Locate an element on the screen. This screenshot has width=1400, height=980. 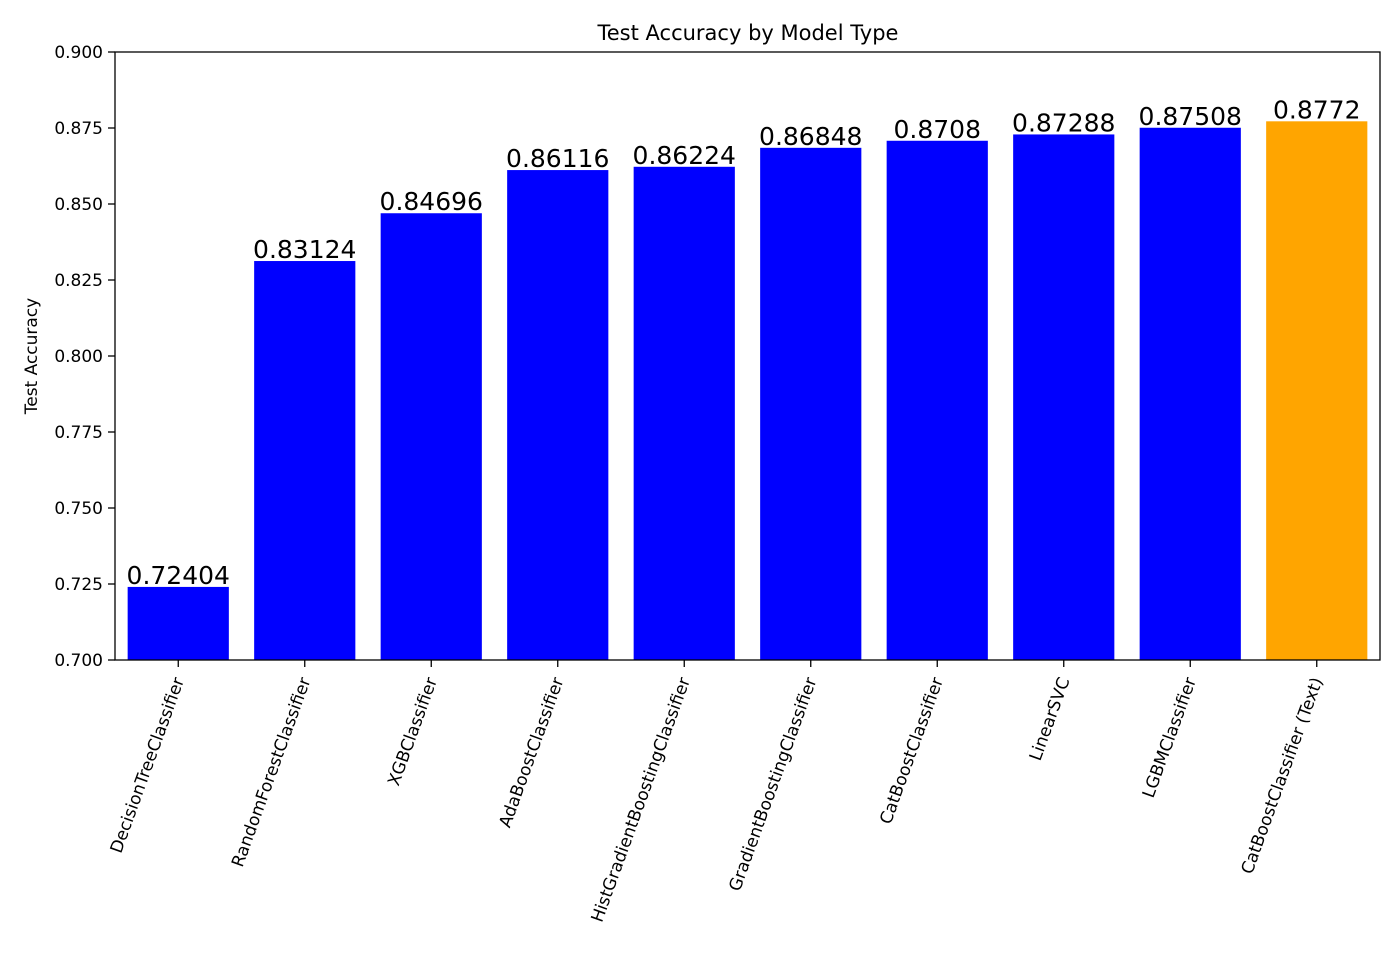
data-label: 0.86224 is located at coordinates (684, 155).